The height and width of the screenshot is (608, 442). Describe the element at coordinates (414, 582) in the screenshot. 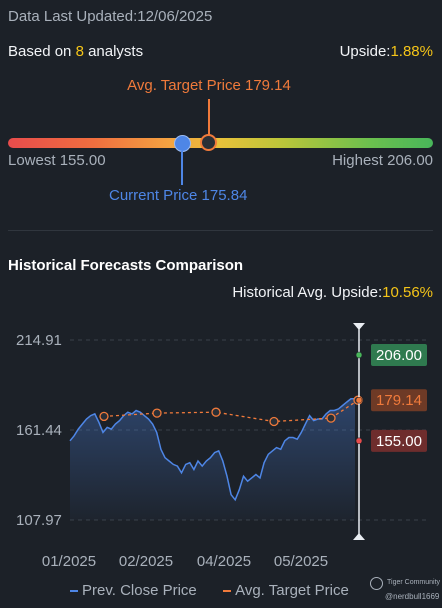

I see `watermark-brand: Tiger Community` at that location.